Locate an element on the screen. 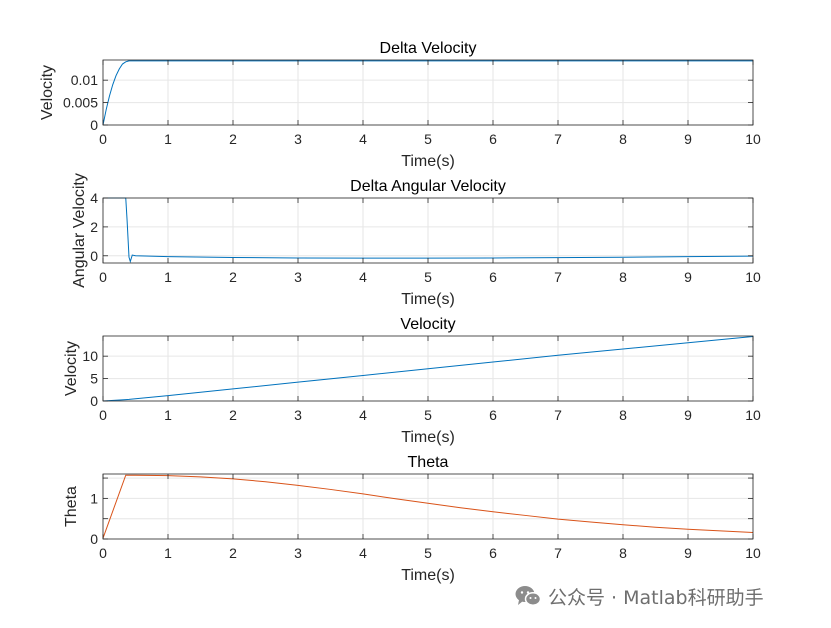 This screenshot has height=628, width=831. y-tick-label: 2 is located at coordinates (94, 227).